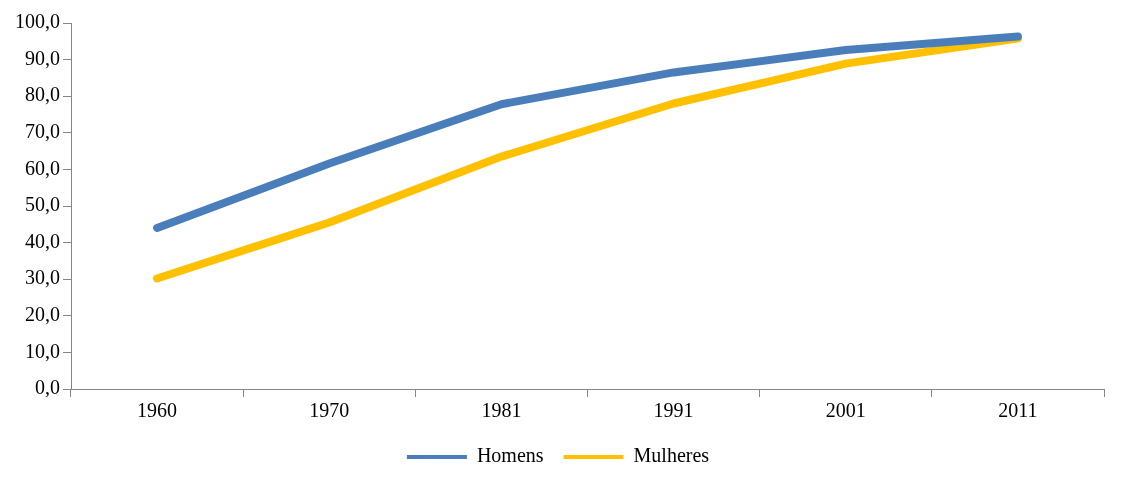  Describe the element at coordinates (42, 204) in the screenshot. I see `y-tick-label: 50,0` at that location.